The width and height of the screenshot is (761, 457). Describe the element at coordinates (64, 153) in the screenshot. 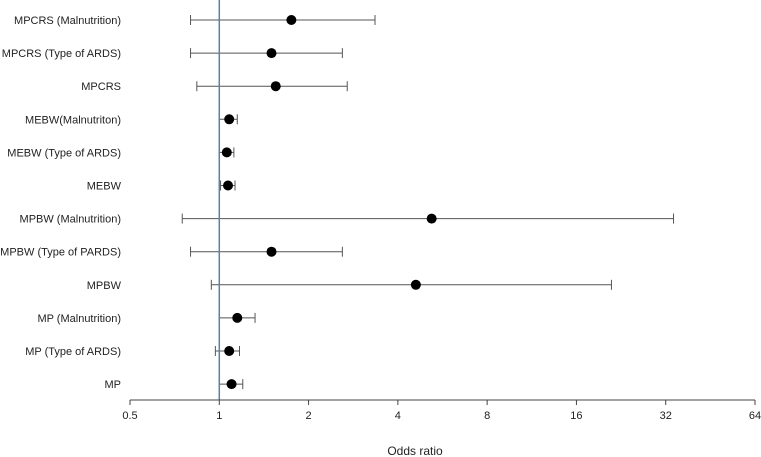

I see `row-label: MEBW (Type of ARDS)` at that location.